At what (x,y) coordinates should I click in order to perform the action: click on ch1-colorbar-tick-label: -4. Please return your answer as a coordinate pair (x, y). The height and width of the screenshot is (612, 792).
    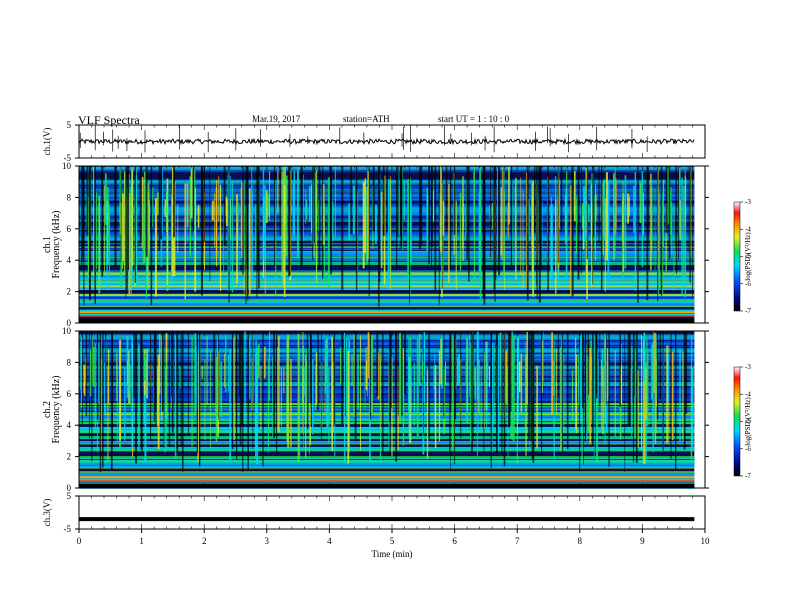
    Looking at the image, I should click on (748, 229).